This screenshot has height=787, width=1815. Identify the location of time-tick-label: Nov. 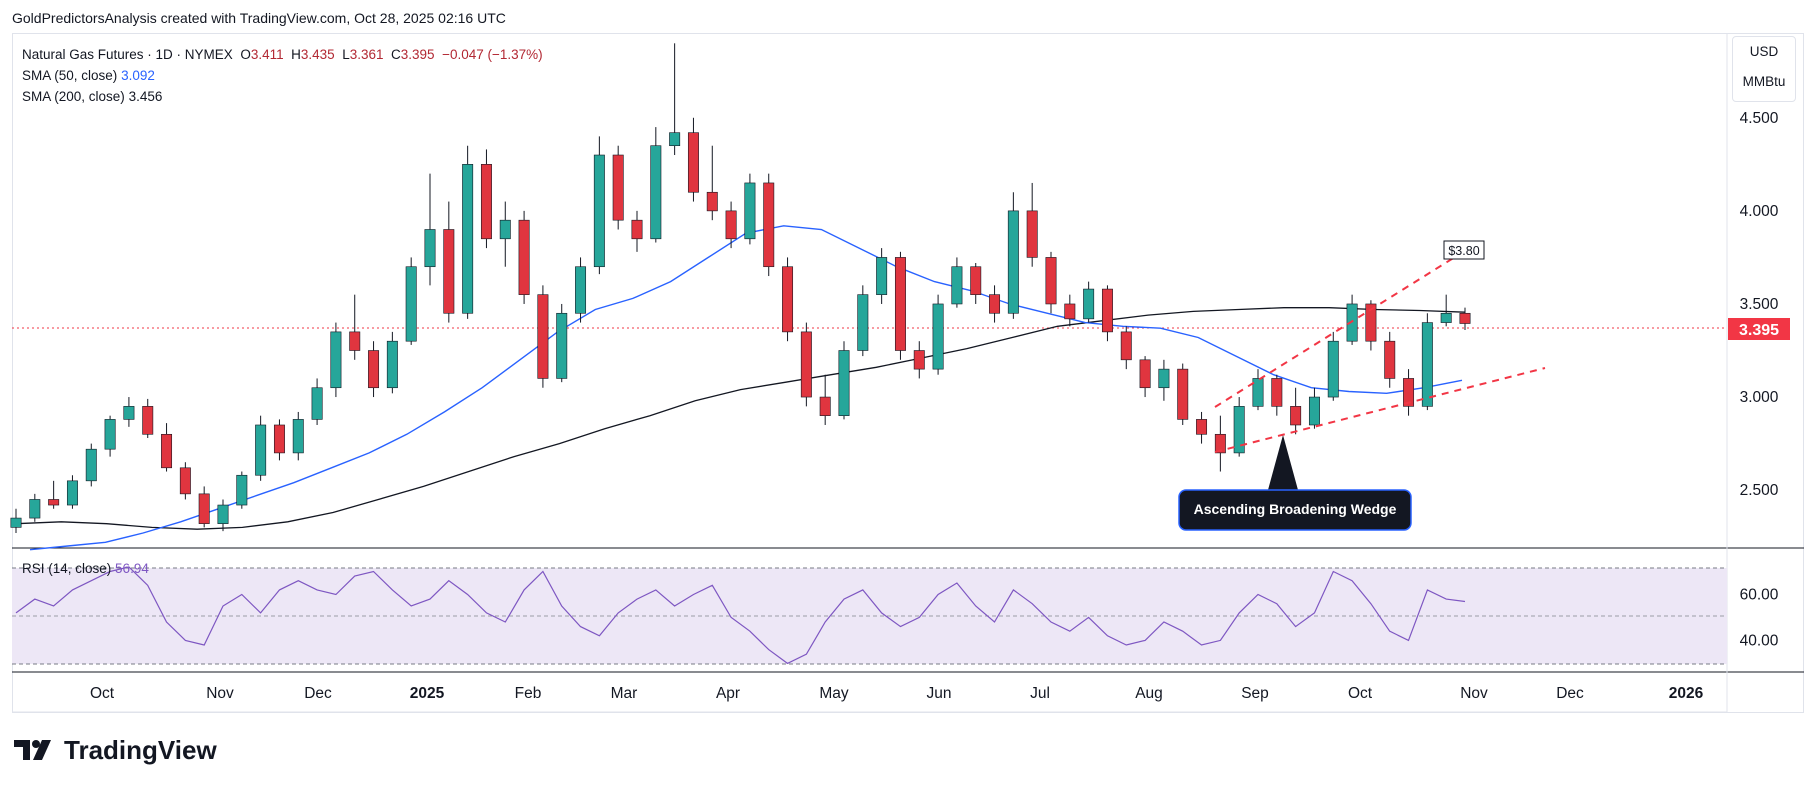
(220, 693).